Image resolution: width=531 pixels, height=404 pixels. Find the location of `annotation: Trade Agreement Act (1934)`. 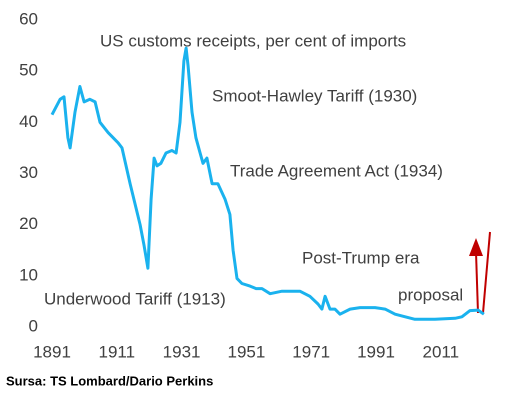

annotation: Trade Agreement Act (1934) is located at coordinates (336, 170).